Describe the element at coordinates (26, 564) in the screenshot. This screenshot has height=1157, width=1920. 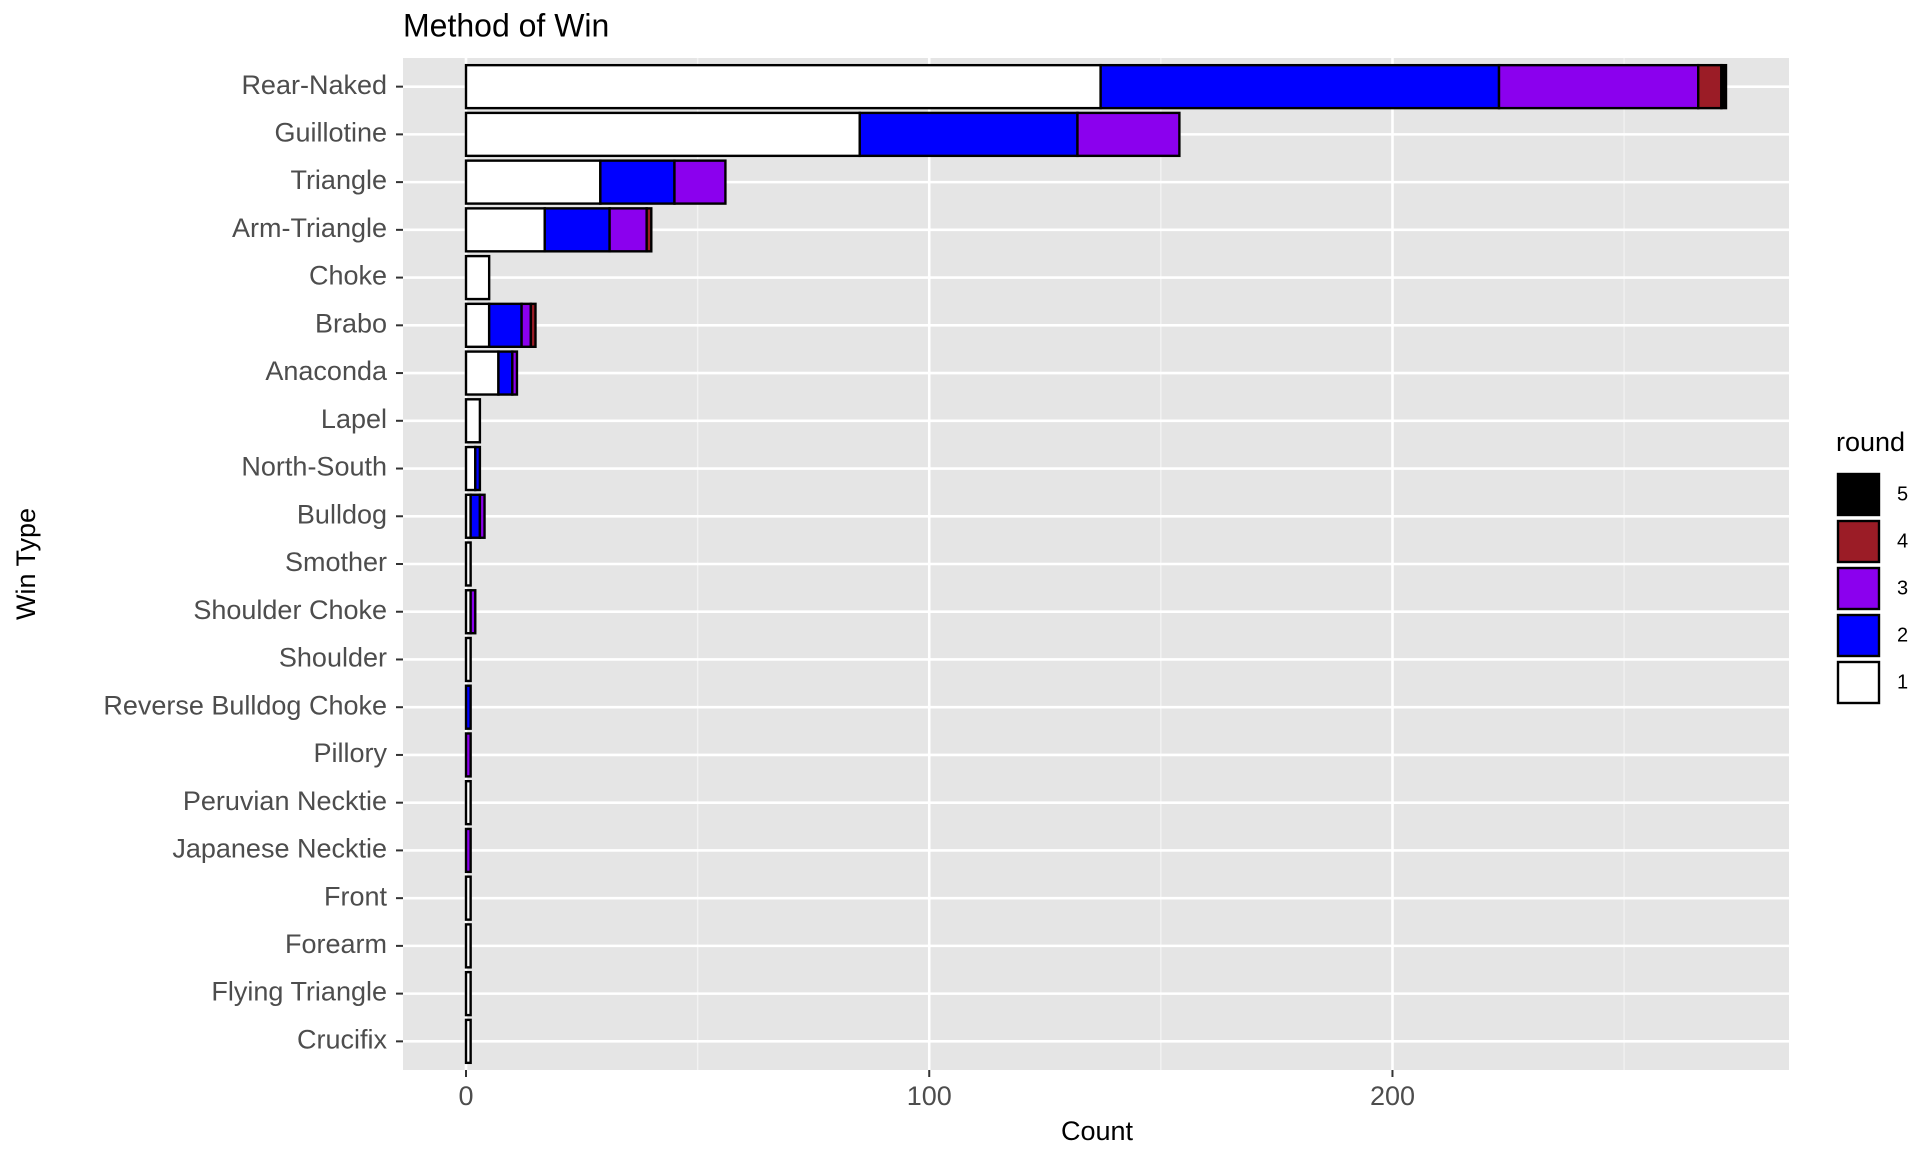
I see `y-axis-label: Win Type` at that location.